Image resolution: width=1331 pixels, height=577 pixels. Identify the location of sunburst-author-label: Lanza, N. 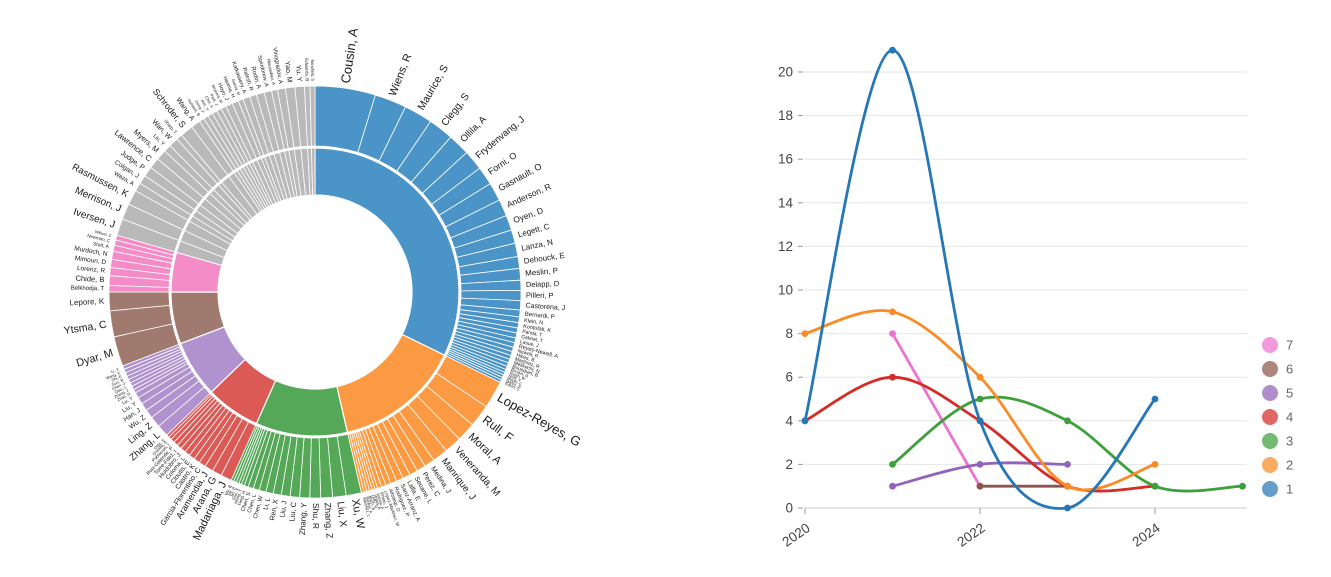
(537, 244).